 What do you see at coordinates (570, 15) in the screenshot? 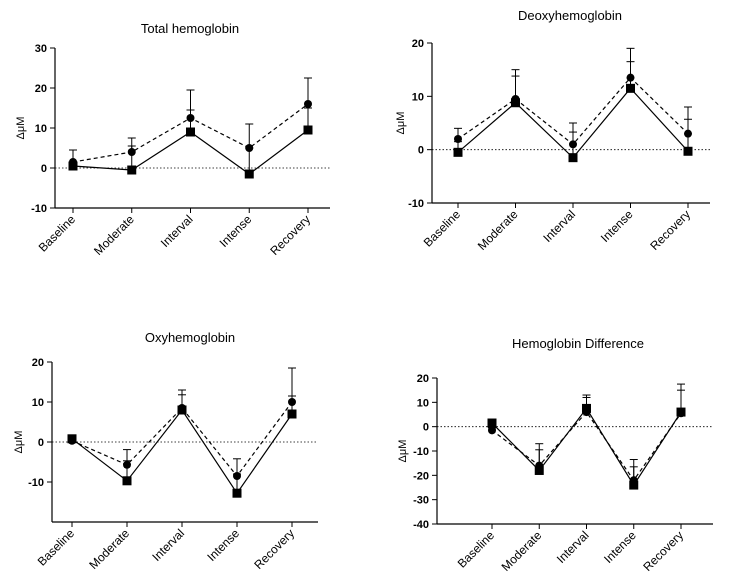
I see `chart-title: Deoxyhemoglobin` at bounding box center [570, 15].